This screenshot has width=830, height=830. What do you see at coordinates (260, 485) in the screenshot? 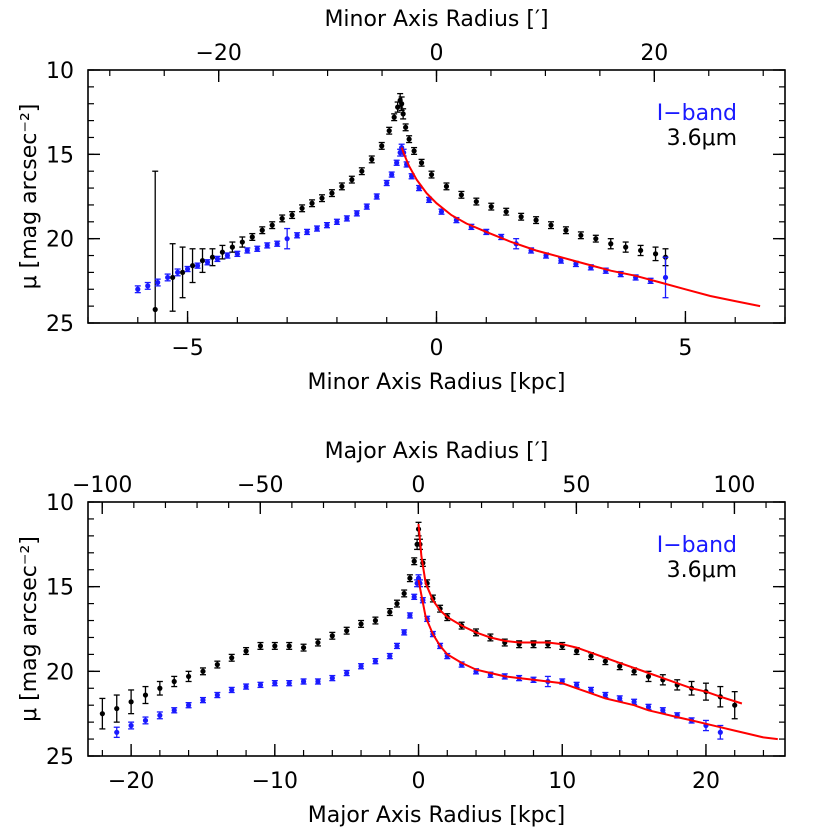
I see `x2-tick-label: −50` at bounding box center [260, 485].